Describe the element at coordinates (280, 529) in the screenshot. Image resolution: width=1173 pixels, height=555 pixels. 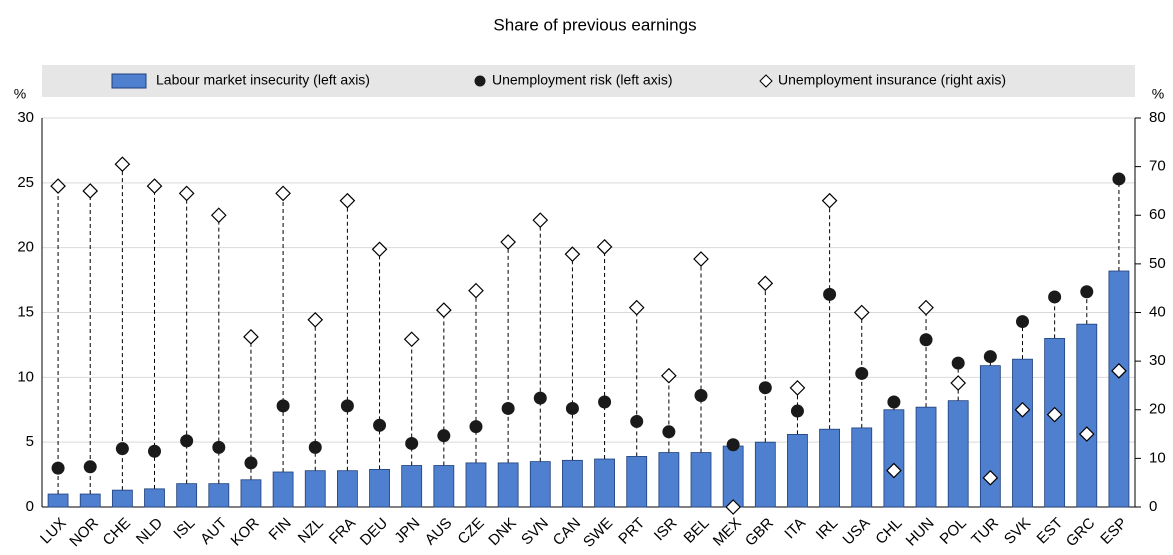
I see `x-tick-label: FIN` at that location.